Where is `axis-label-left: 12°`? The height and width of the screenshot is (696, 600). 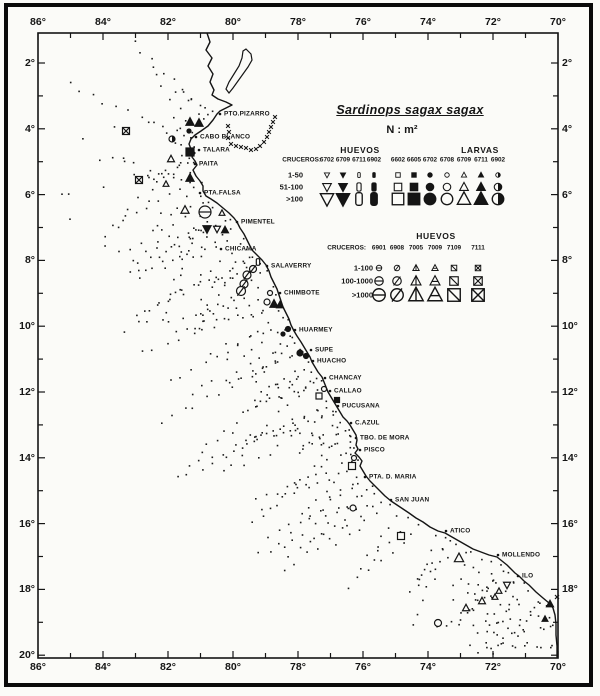
axis-label-left: 12° is located at coordinates (27, 392).